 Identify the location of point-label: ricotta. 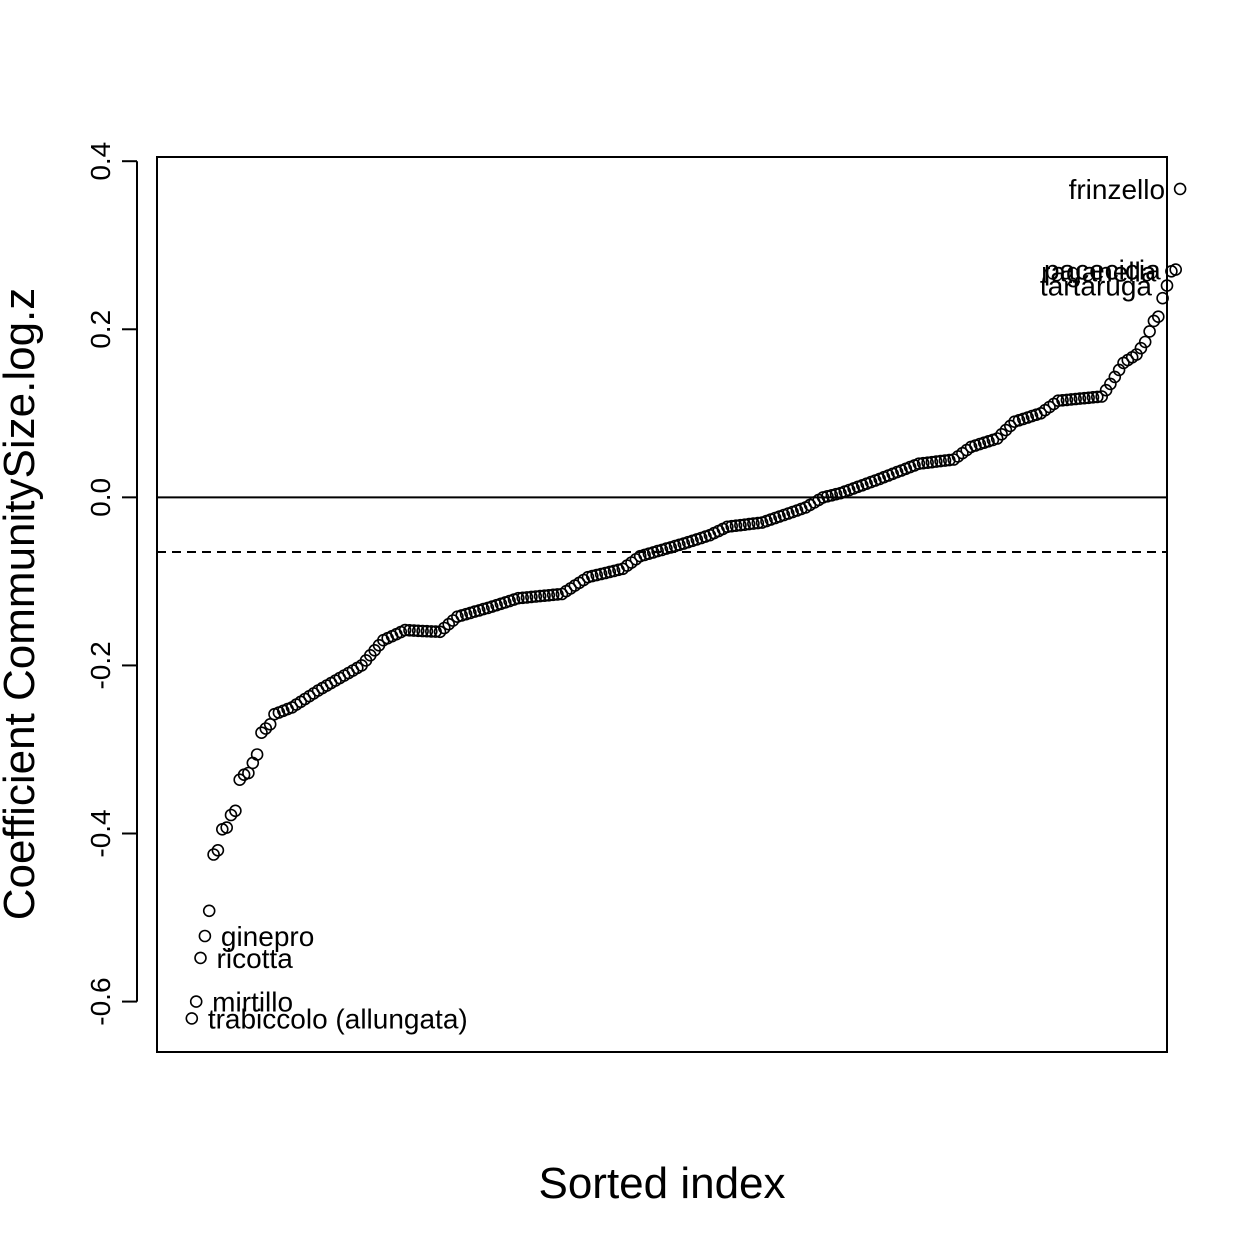
(255, 958).